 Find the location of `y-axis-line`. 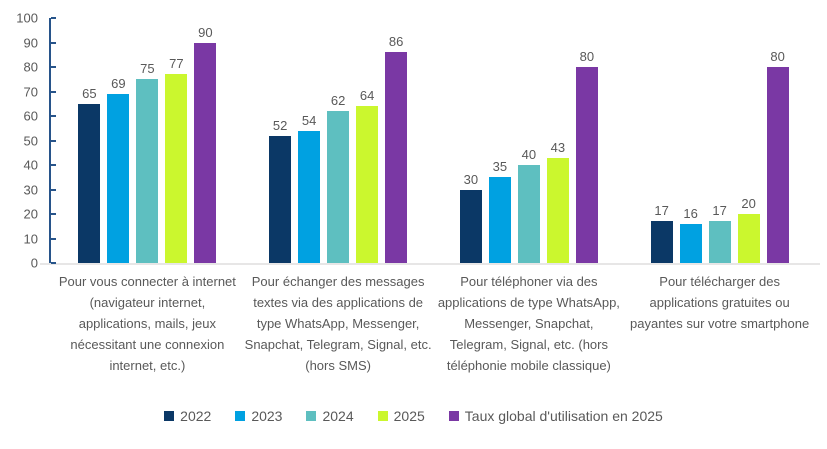

y-axis-line is located at coordinates (50, 141).